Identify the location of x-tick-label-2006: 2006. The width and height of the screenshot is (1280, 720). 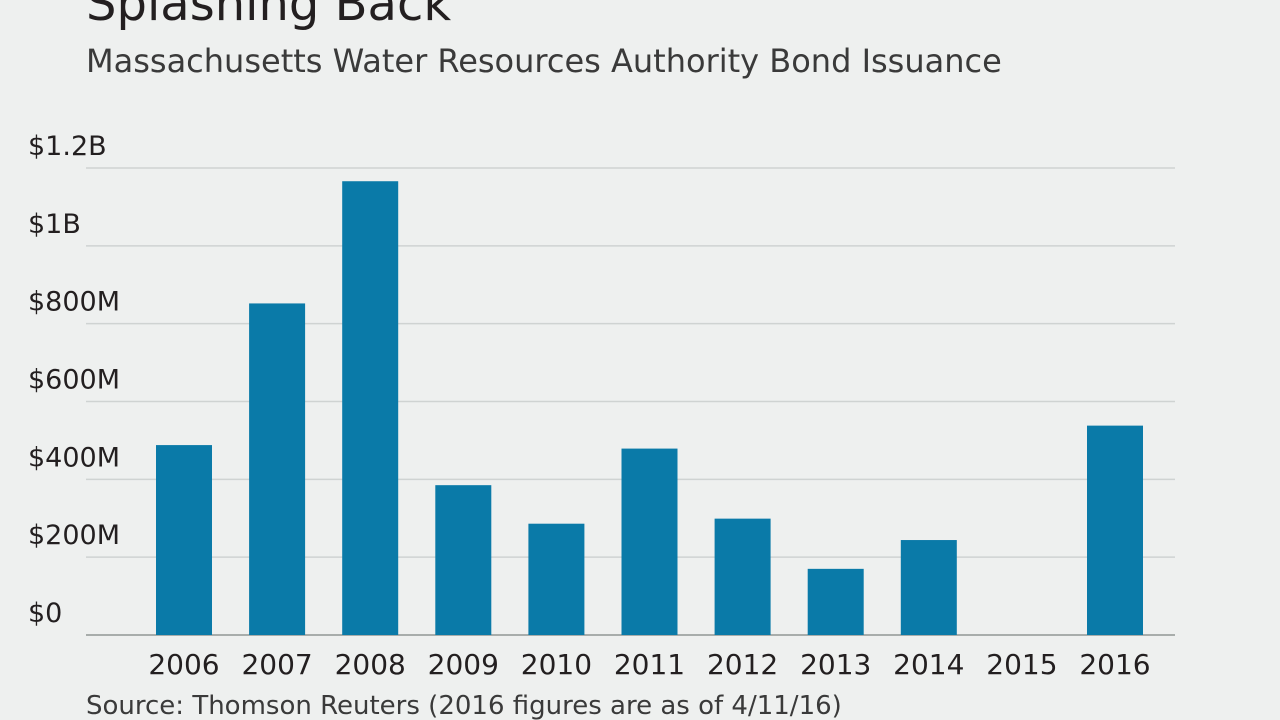
(183, 664).